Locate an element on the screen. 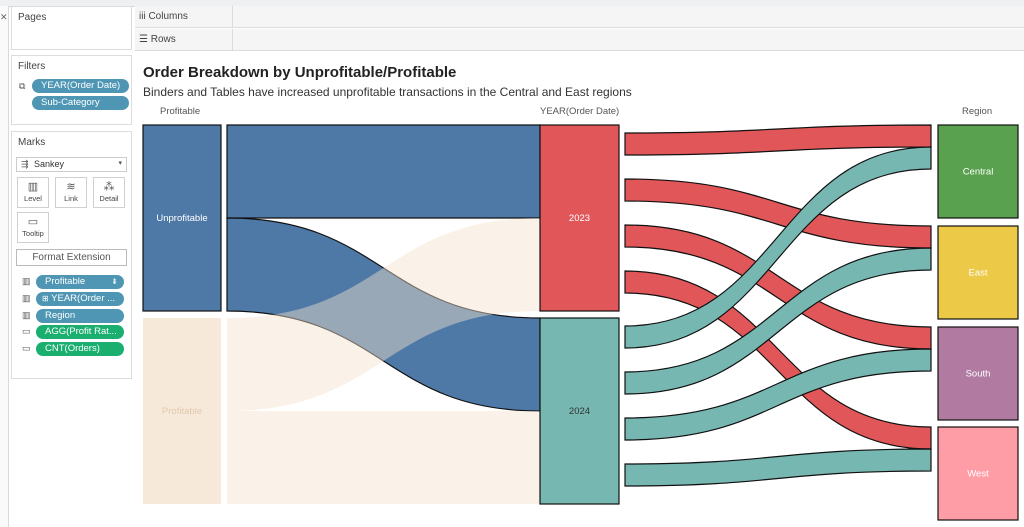 Image resolution: width=1024 pixels, height=527 pixels. field-profitable-pill: Profitable ⇟ is located at coordinates (80, 282).